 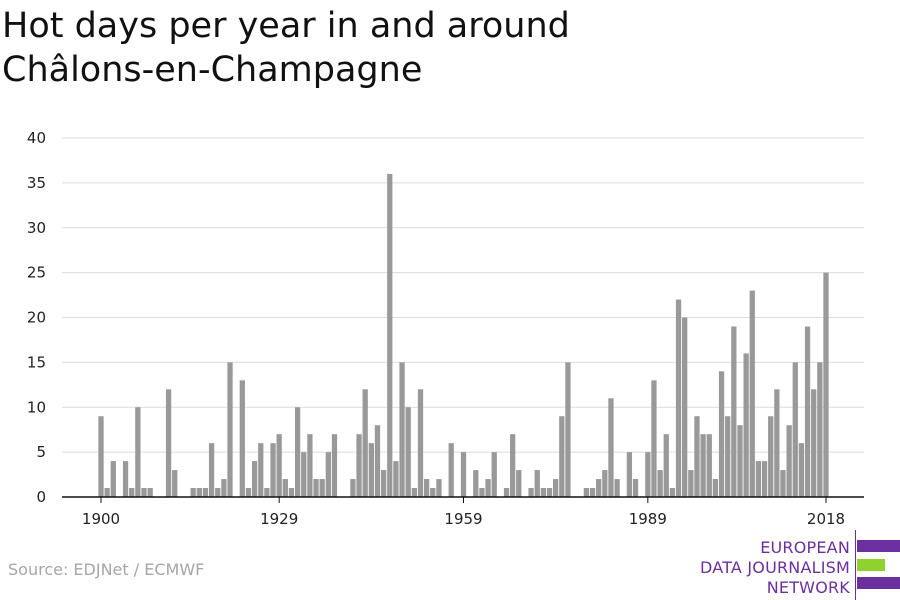 I want to click on bar-1915, so click(x=193, y=492).